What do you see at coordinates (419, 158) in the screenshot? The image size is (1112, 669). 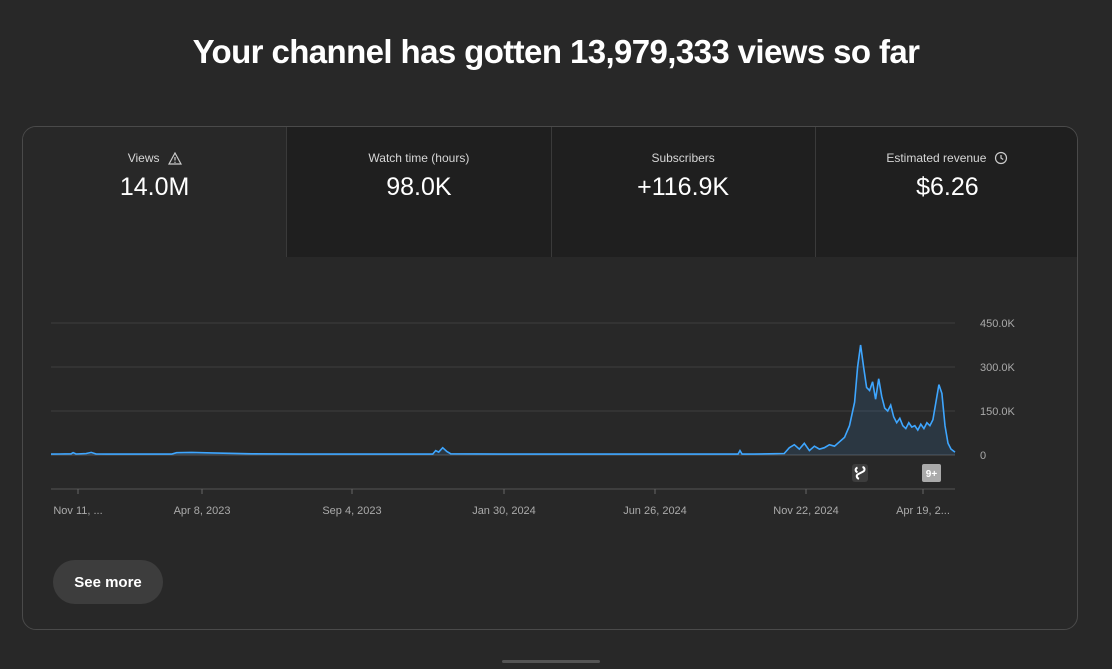 I see `tab-label: Watch time (hours)` at bounding box center [419, 158].